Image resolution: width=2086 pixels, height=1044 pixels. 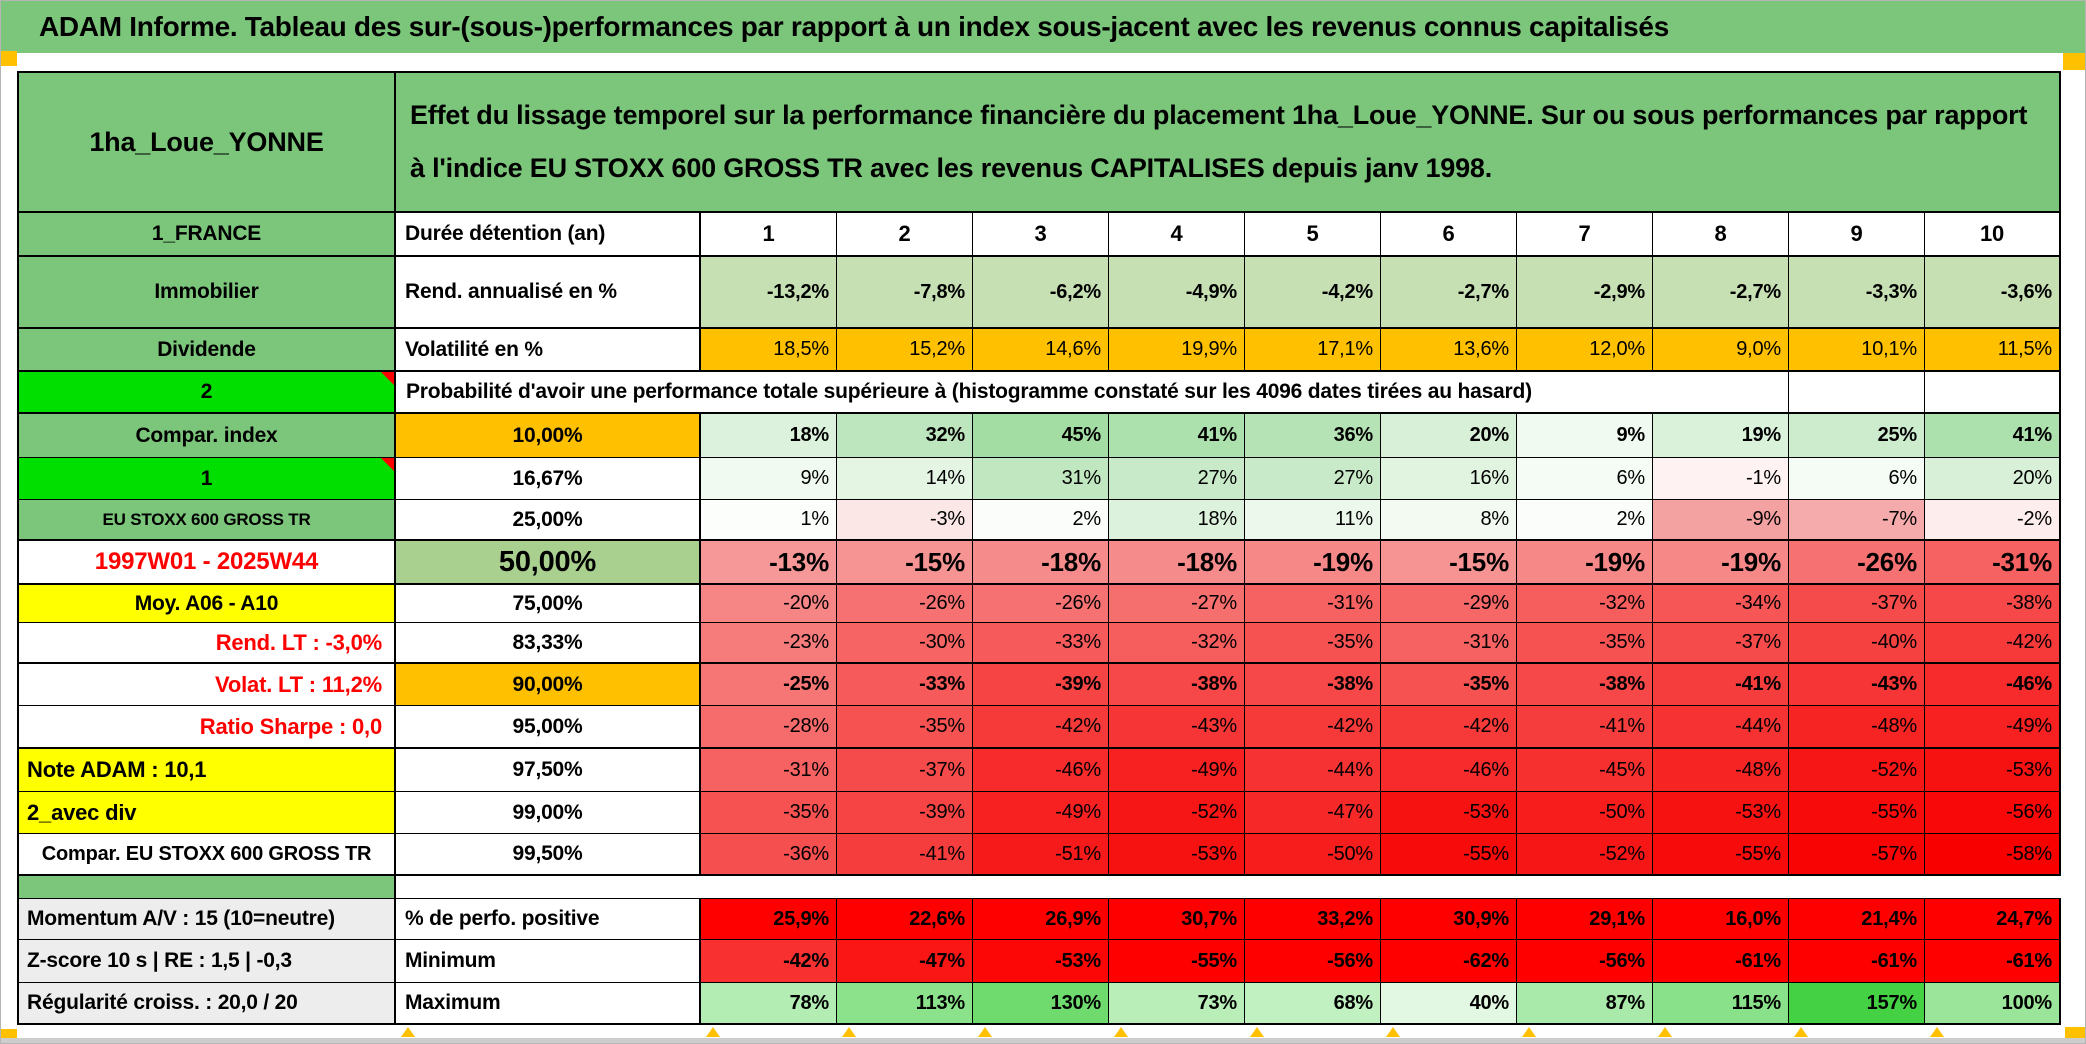 I want to click on cell-min-col8: -61%, so click(x=1721, y=961).